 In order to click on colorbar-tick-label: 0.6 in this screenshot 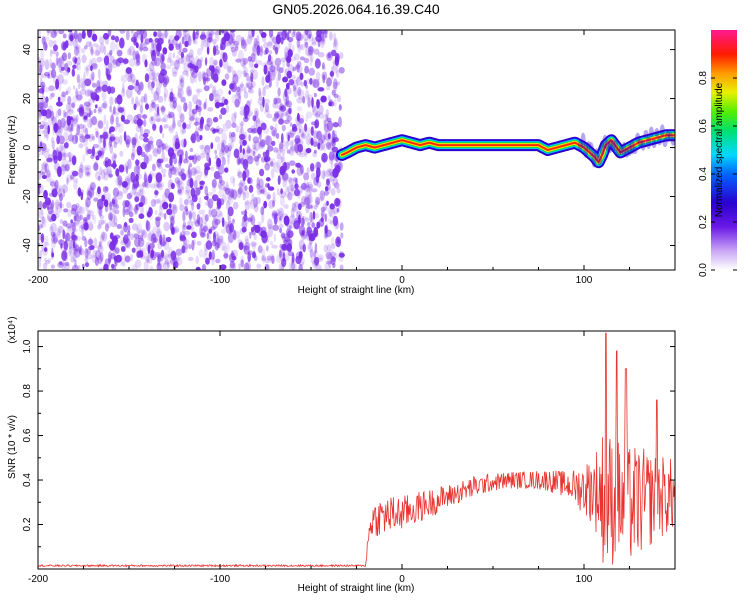, I will do `click(703, 126)`.